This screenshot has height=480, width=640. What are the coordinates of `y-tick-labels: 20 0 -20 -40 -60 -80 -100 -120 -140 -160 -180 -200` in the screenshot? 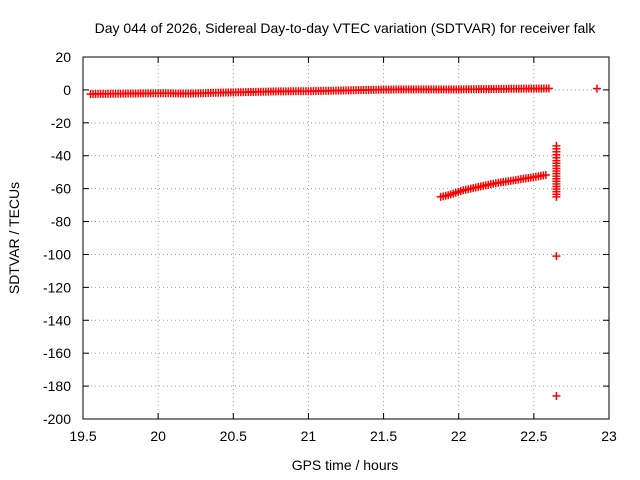 It's located at (57, 238).